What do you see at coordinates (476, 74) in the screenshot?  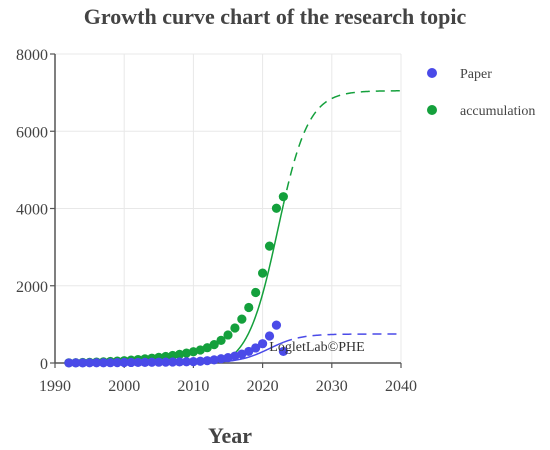 I see `legend-label-paper: Paper` at bounding box center [476, 74].